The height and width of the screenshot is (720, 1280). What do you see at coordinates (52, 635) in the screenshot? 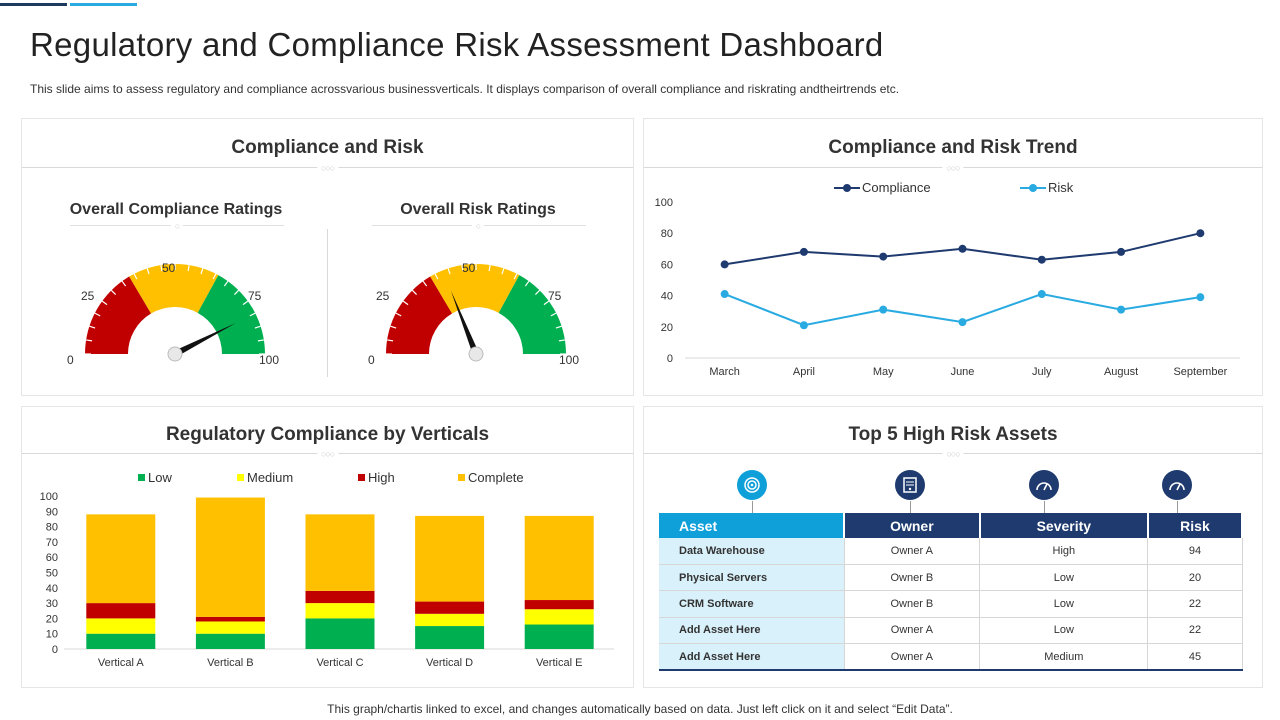
I see `y-tick-label: 10` at bounding box center [52, 635].